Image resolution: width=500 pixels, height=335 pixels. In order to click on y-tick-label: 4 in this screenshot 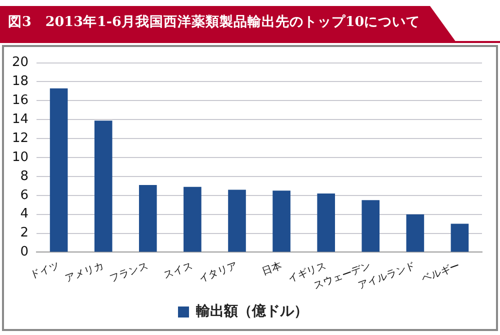, I will do `click(24, 214)`.